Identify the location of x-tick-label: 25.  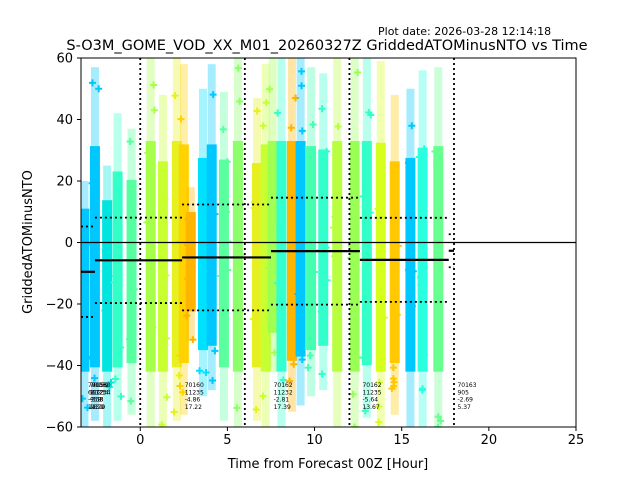
(576, 440).